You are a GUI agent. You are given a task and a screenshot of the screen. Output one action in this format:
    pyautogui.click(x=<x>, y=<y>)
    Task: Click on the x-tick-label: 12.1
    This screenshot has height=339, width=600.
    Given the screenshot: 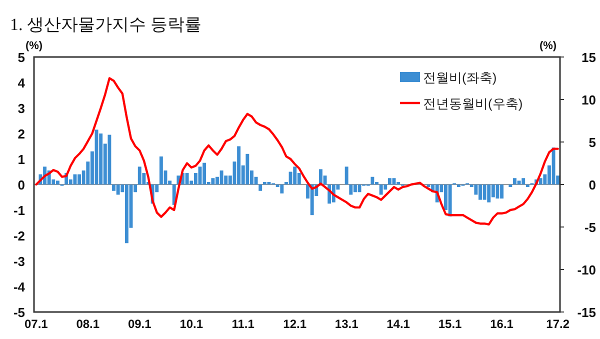 What is the action you would take?
    pyautogui.click(x=295, y=324)
    